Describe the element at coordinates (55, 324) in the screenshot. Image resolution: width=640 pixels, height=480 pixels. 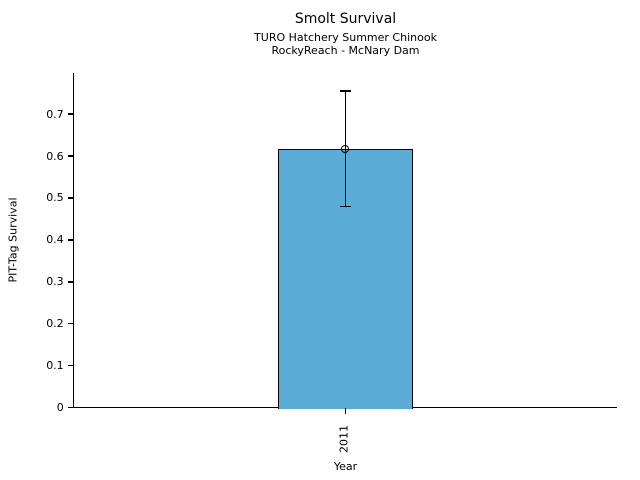
I see `y-tick-label: 0.2` at that location.